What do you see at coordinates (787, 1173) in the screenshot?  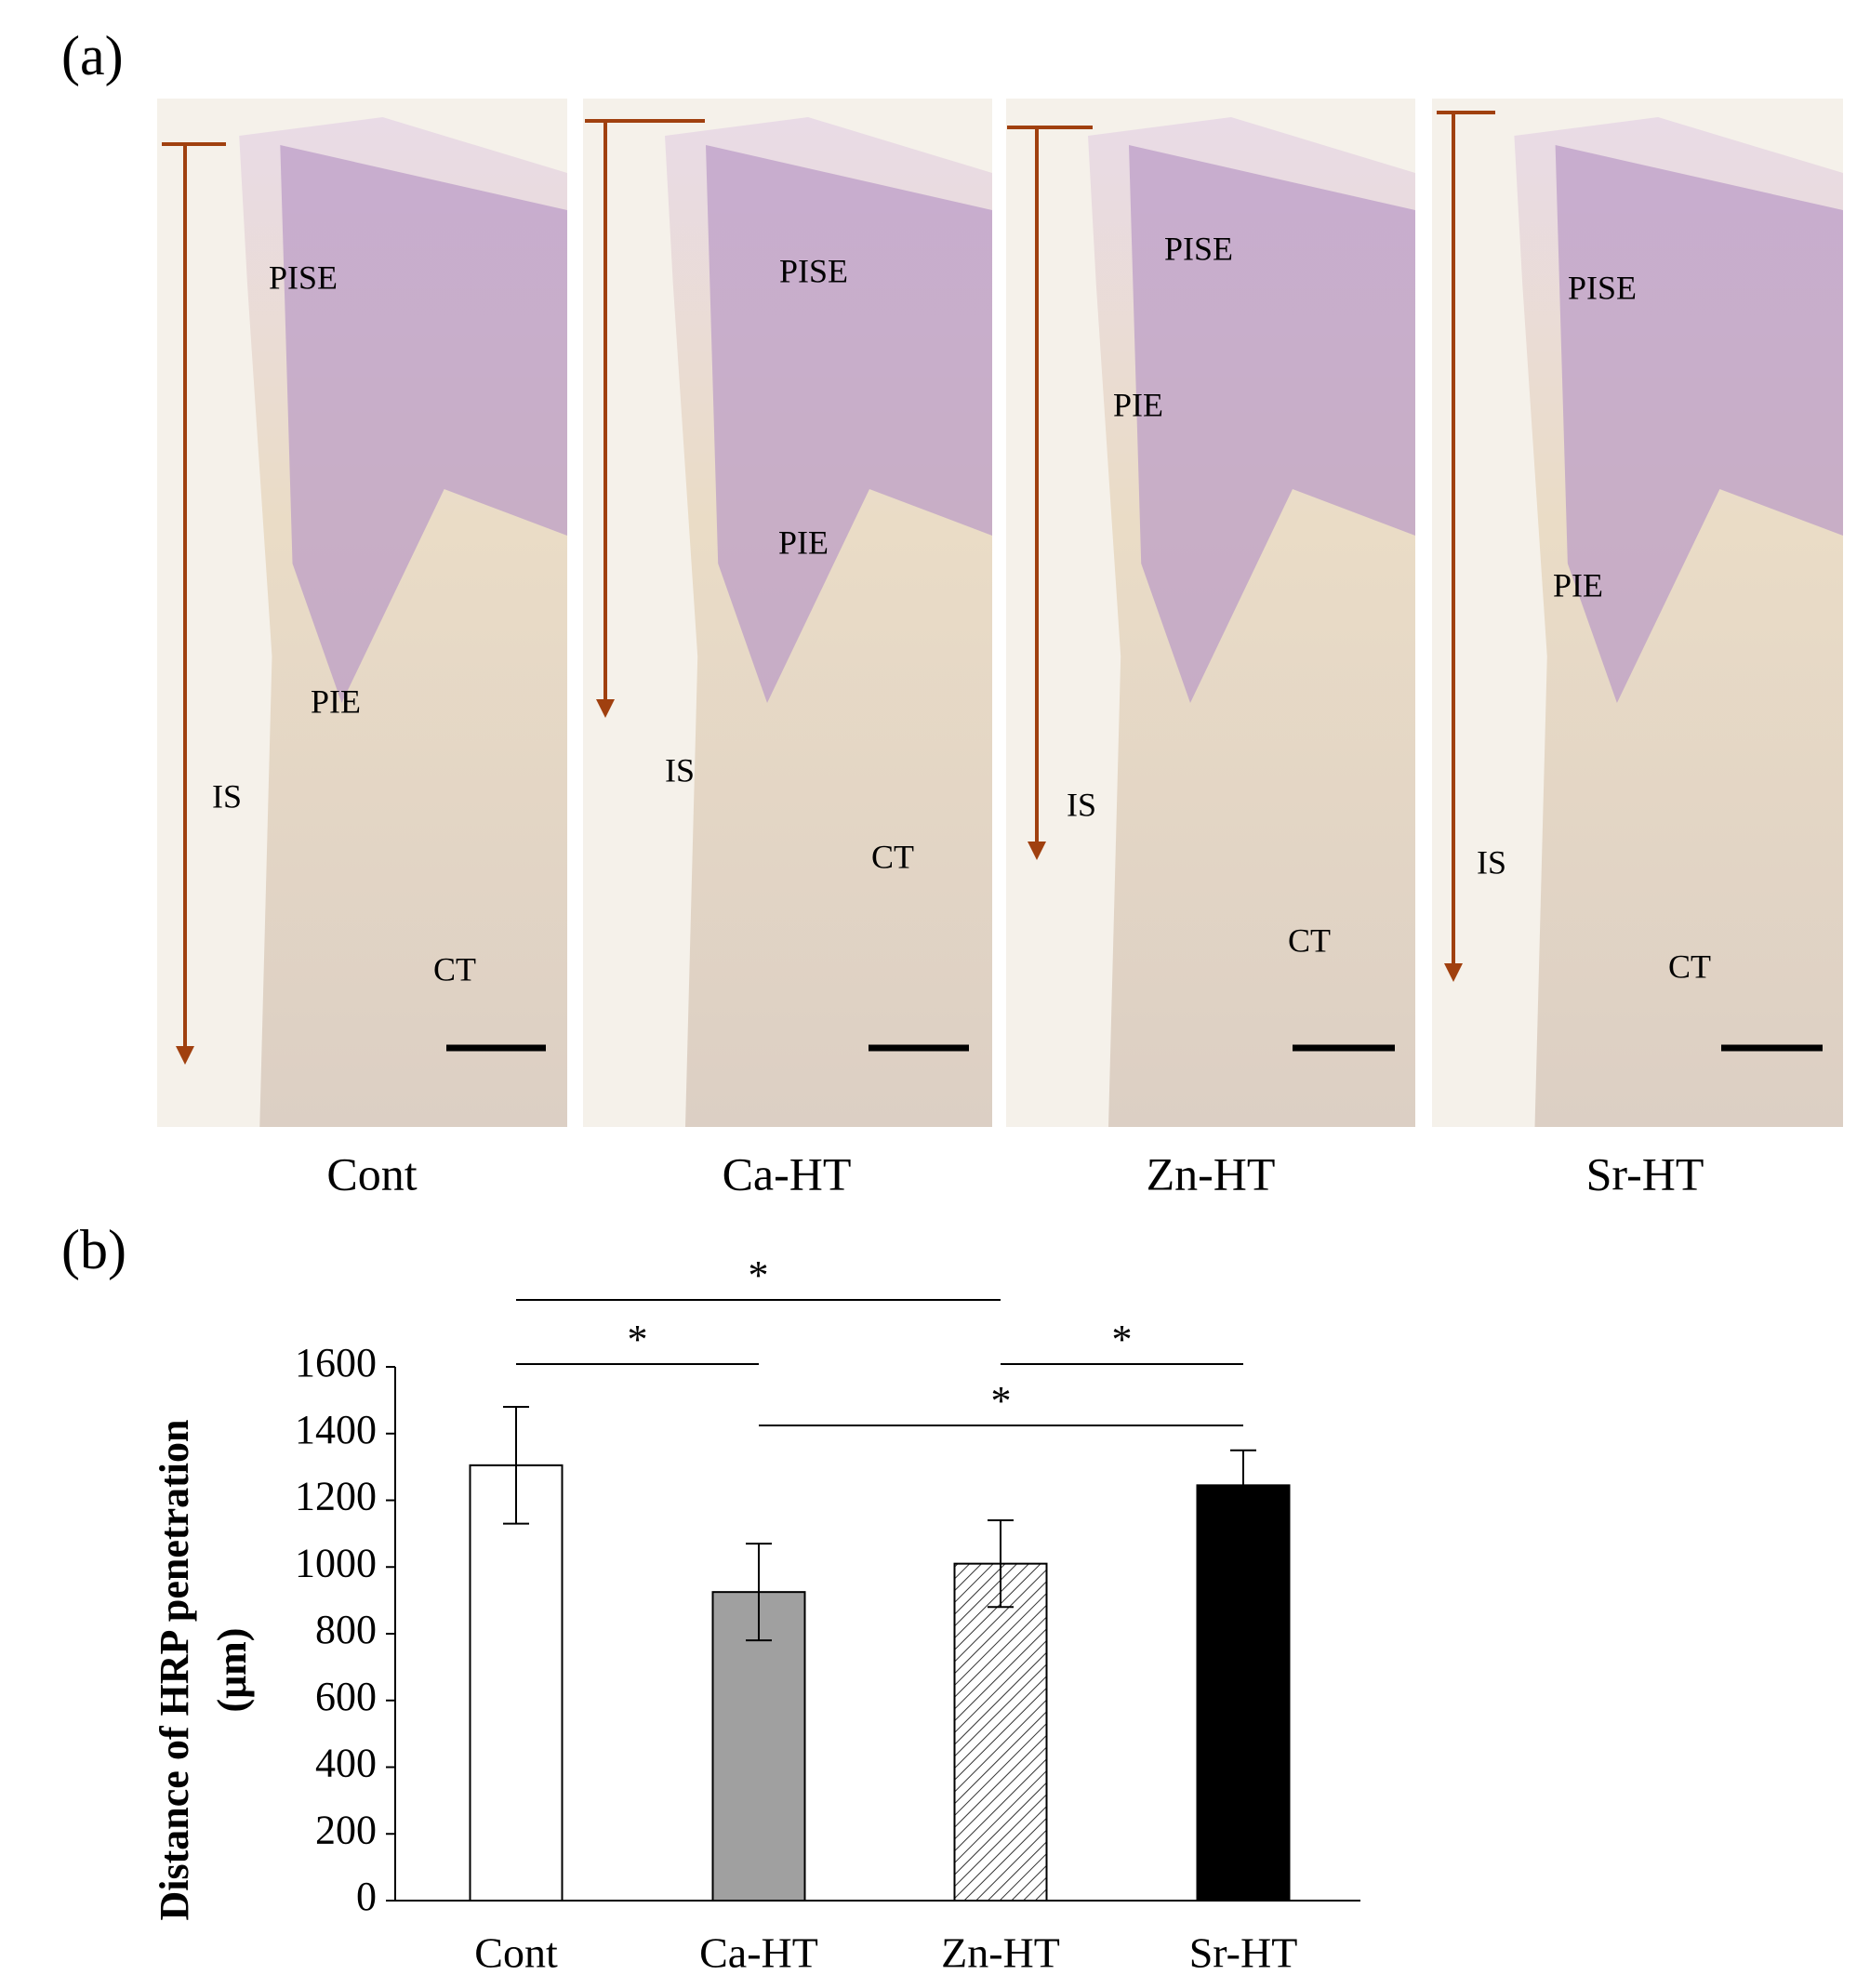 I see `panel-caption: Ca-HT` at bounding box center [787, 1173].